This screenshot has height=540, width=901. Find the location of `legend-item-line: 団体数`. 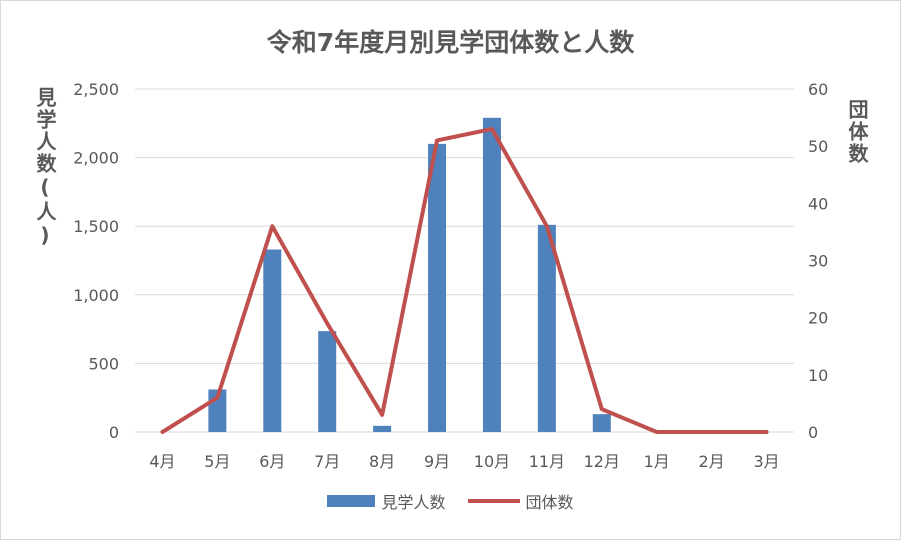

legend-item-line: 団体数 is located at coordinates (520, 501).